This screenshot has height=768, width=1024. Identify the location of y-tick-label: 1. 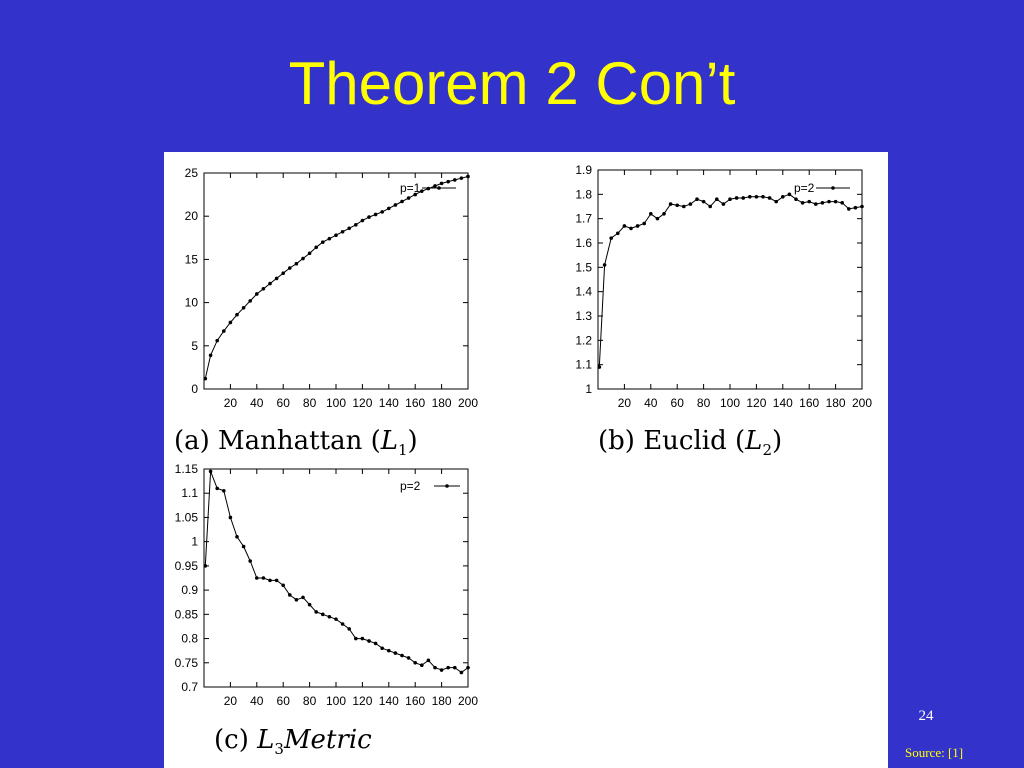
(194, 542).